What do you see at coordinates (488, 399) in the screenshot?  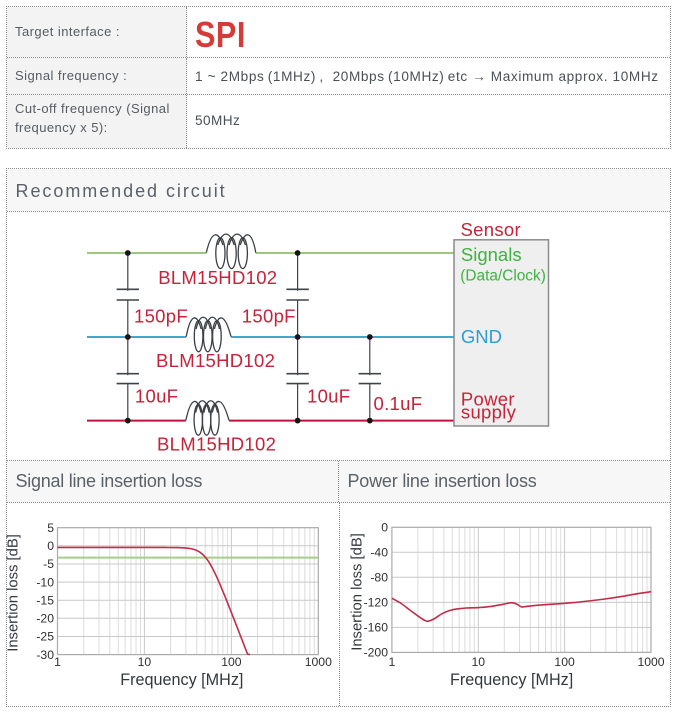 I see `svg-text: Power` at bounding box center [488, 399].